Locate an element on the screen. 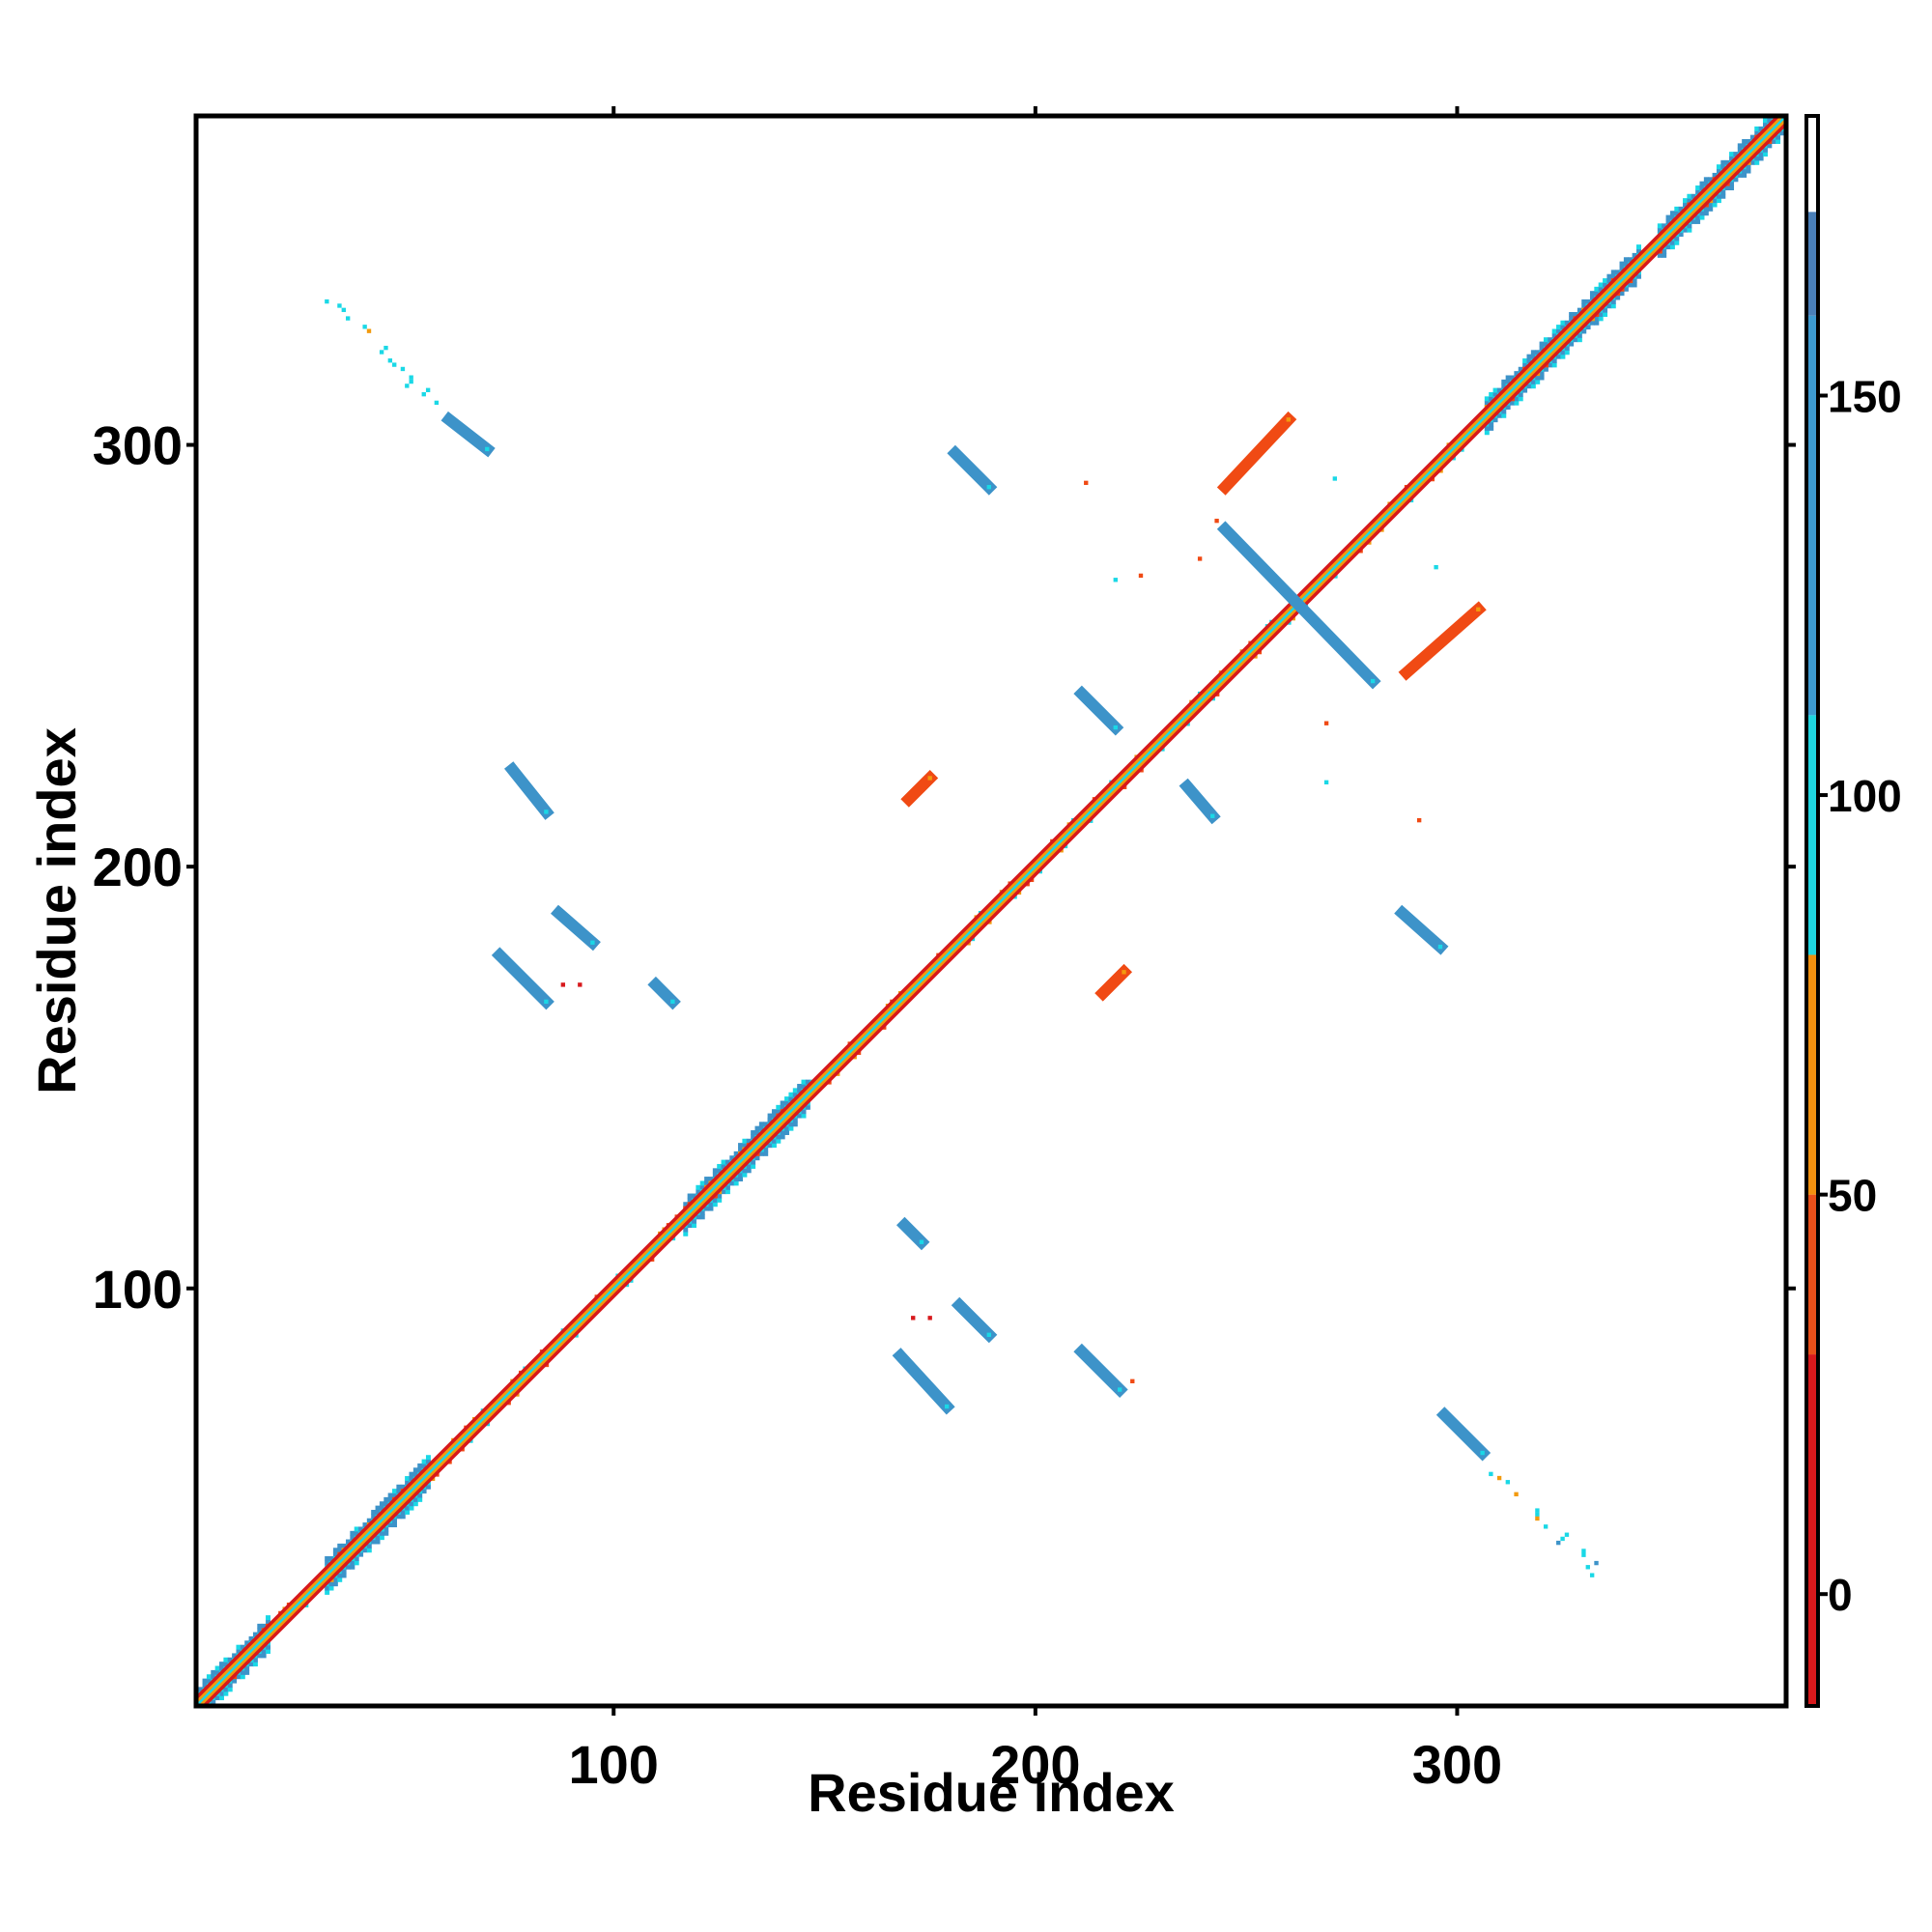  y-tick-label: 200 is located at coordinates (138, 867).